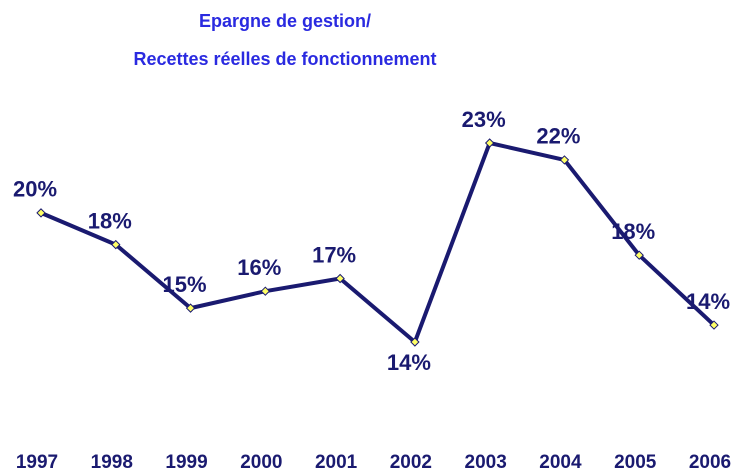 The image size is (744, 473). What do you see at coordinates (336, 462) in the screenshot?
I see `x-tick-label: 2001` at bounding box center [336, 462].